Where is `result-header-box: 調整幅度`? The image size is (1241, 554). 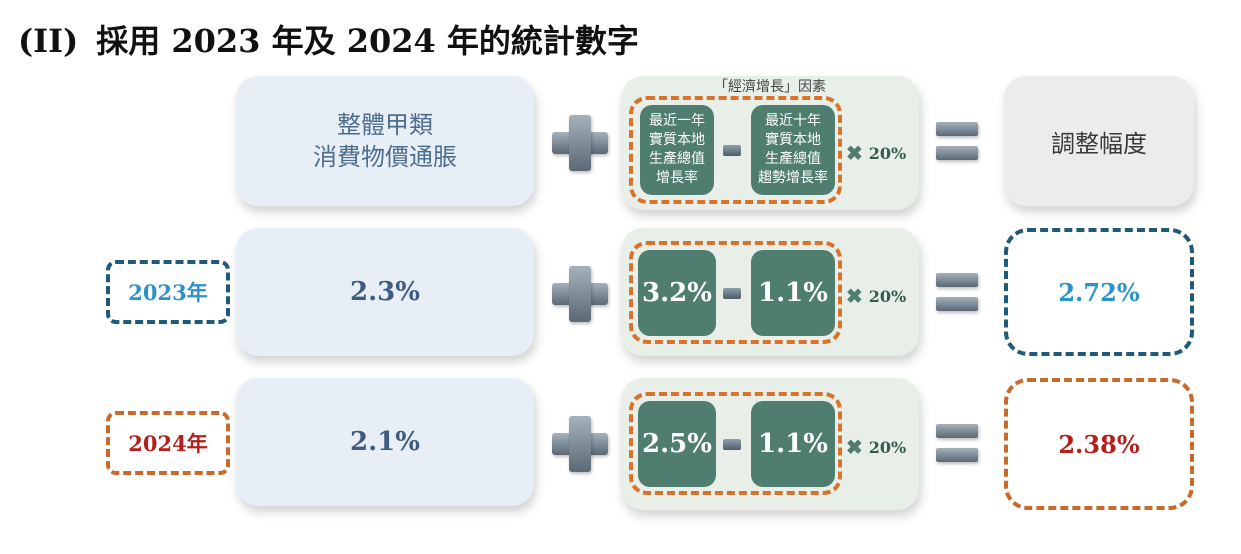 result-header-box: 調整幅度 is located at coordinates (1099, 141).